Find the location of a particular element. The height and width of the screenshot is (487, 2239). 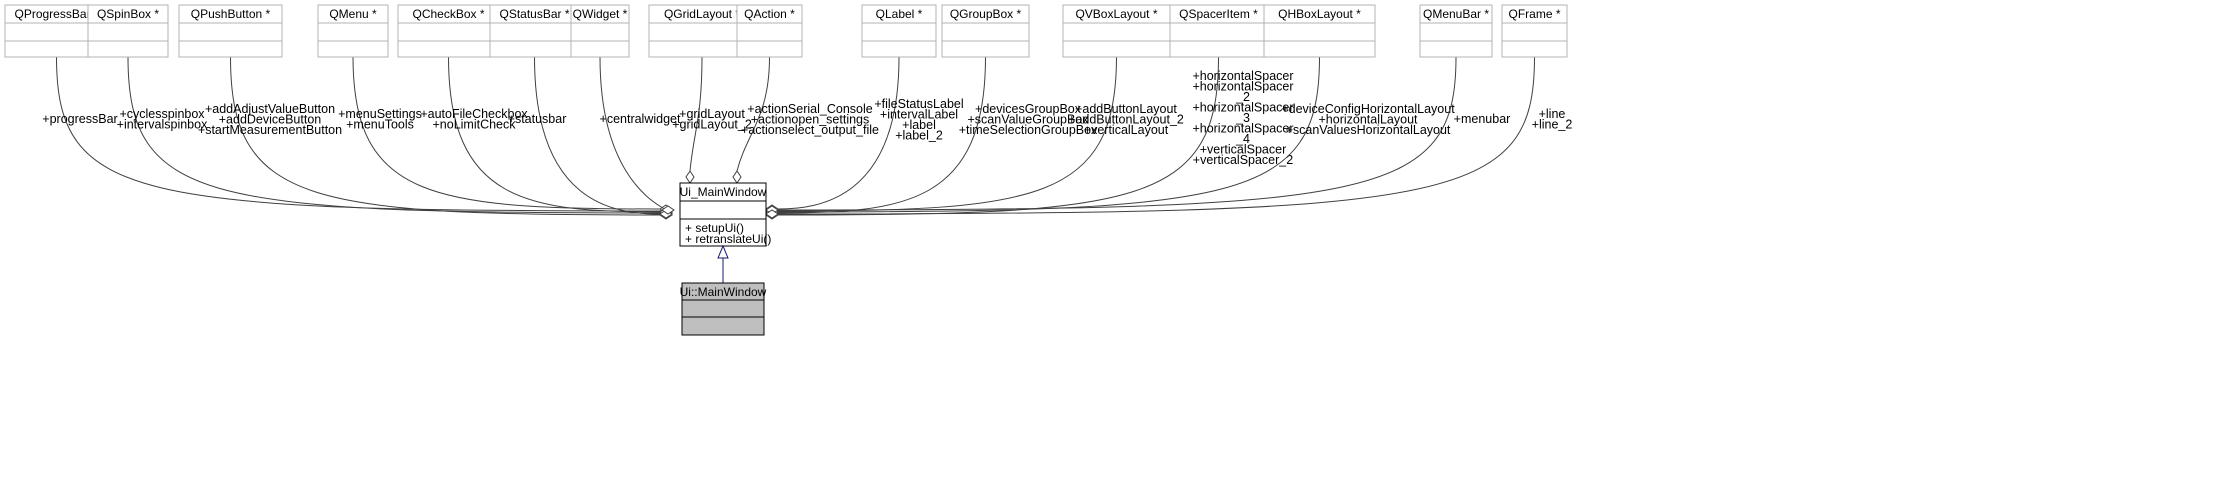

class-type-label: QSpinBox * is located at coordinates (128, 14).